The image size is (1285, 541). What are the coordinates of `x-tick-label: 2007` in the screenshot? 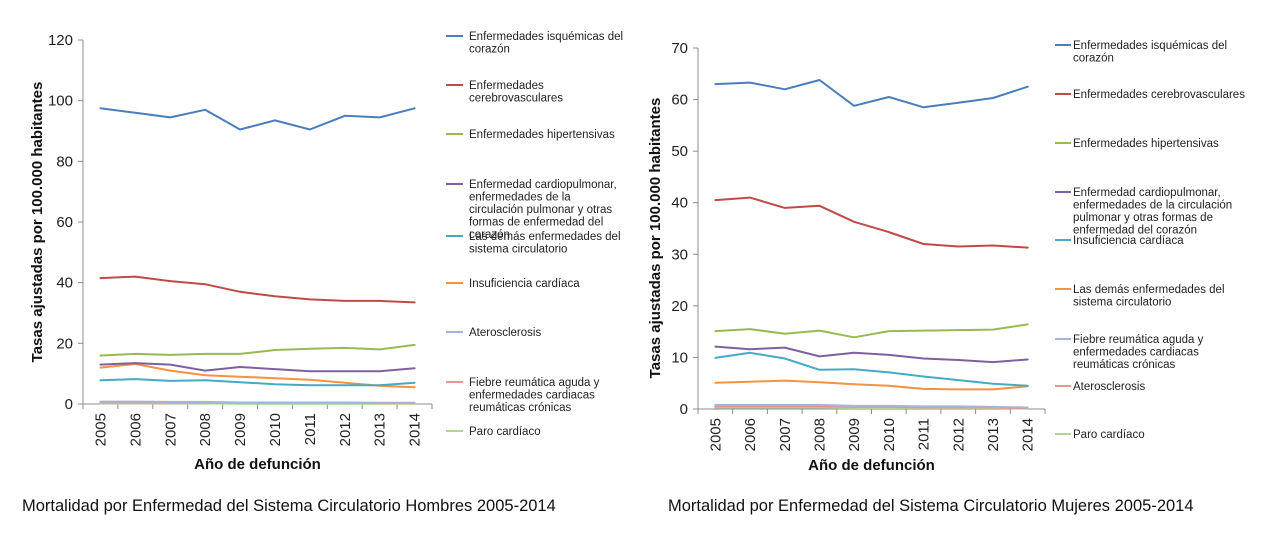 It's located at (170, 429).